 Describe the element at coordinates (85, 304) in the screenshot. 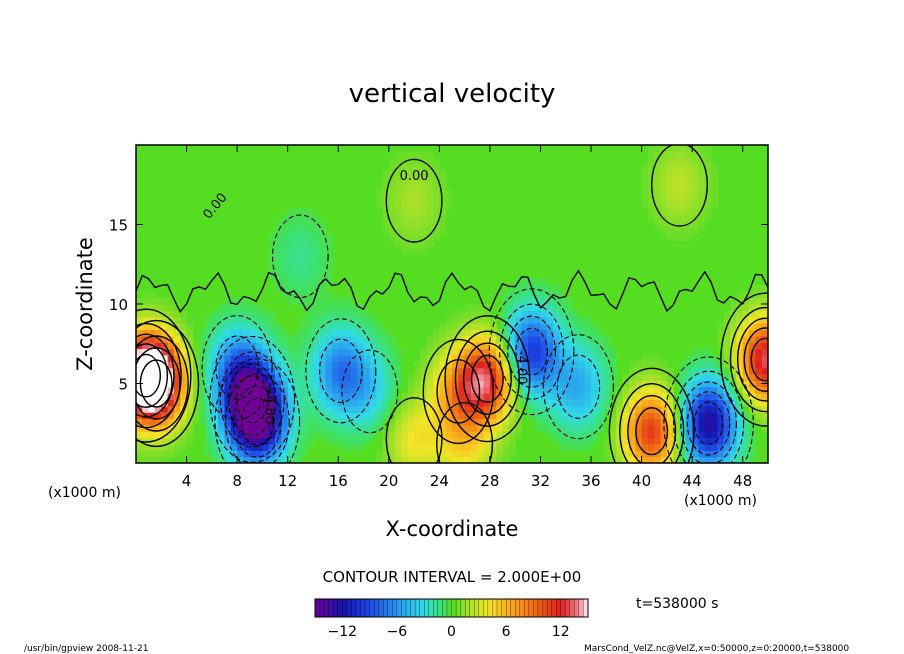

I see `y-axis-label: Z-coordinate` at that location.